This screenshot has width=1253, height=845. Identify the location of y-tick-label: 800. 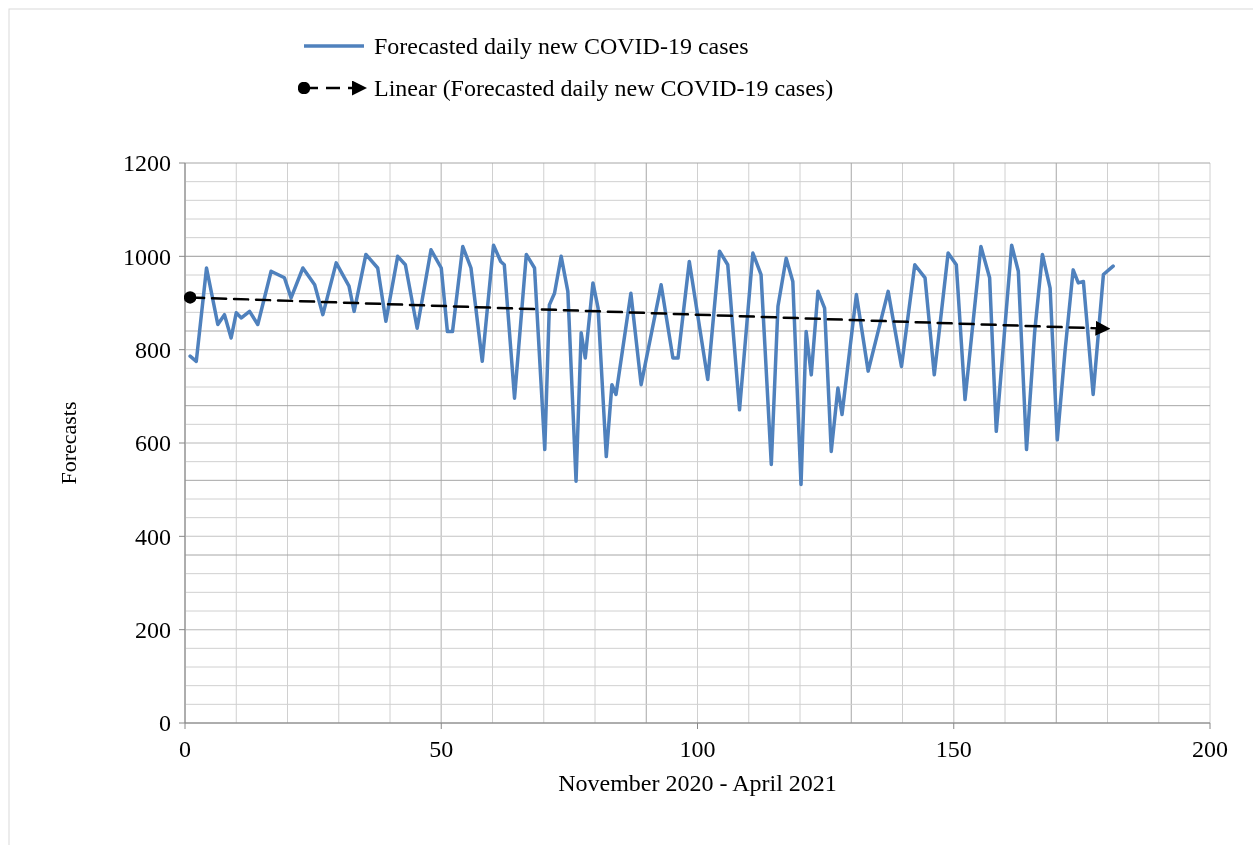
(153, 350).